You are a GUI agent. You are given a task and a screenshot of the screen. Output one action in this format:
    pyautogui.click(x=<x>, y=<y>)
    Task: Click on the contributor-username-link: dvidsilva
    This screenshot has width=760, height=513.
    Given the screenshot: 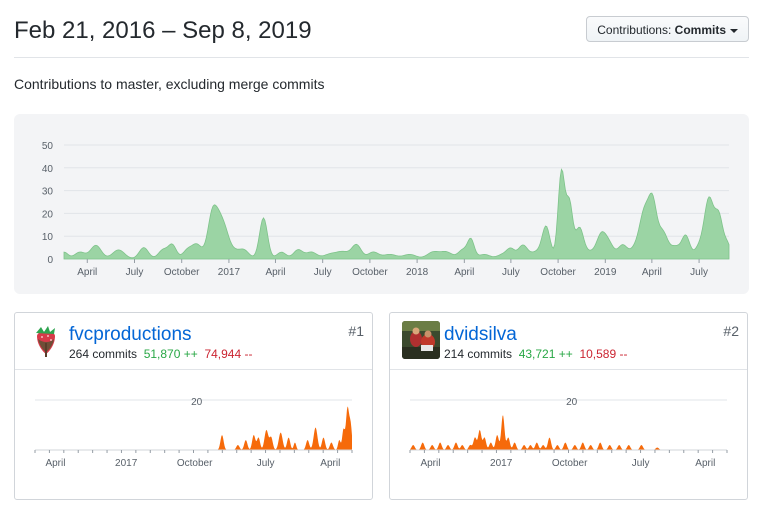 What is the action you would take?
    pyautogui.click(x=480, y=334)
    